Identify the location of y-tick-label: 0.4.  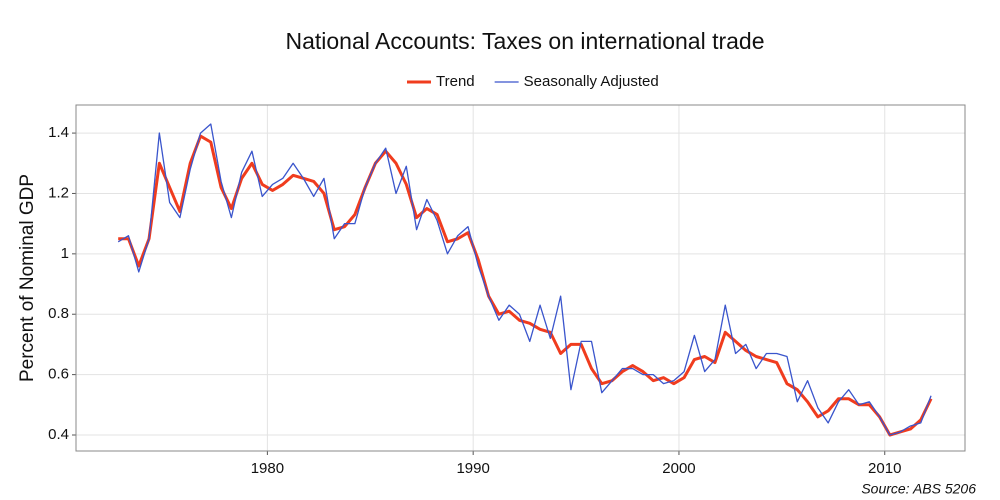
(58, 434).